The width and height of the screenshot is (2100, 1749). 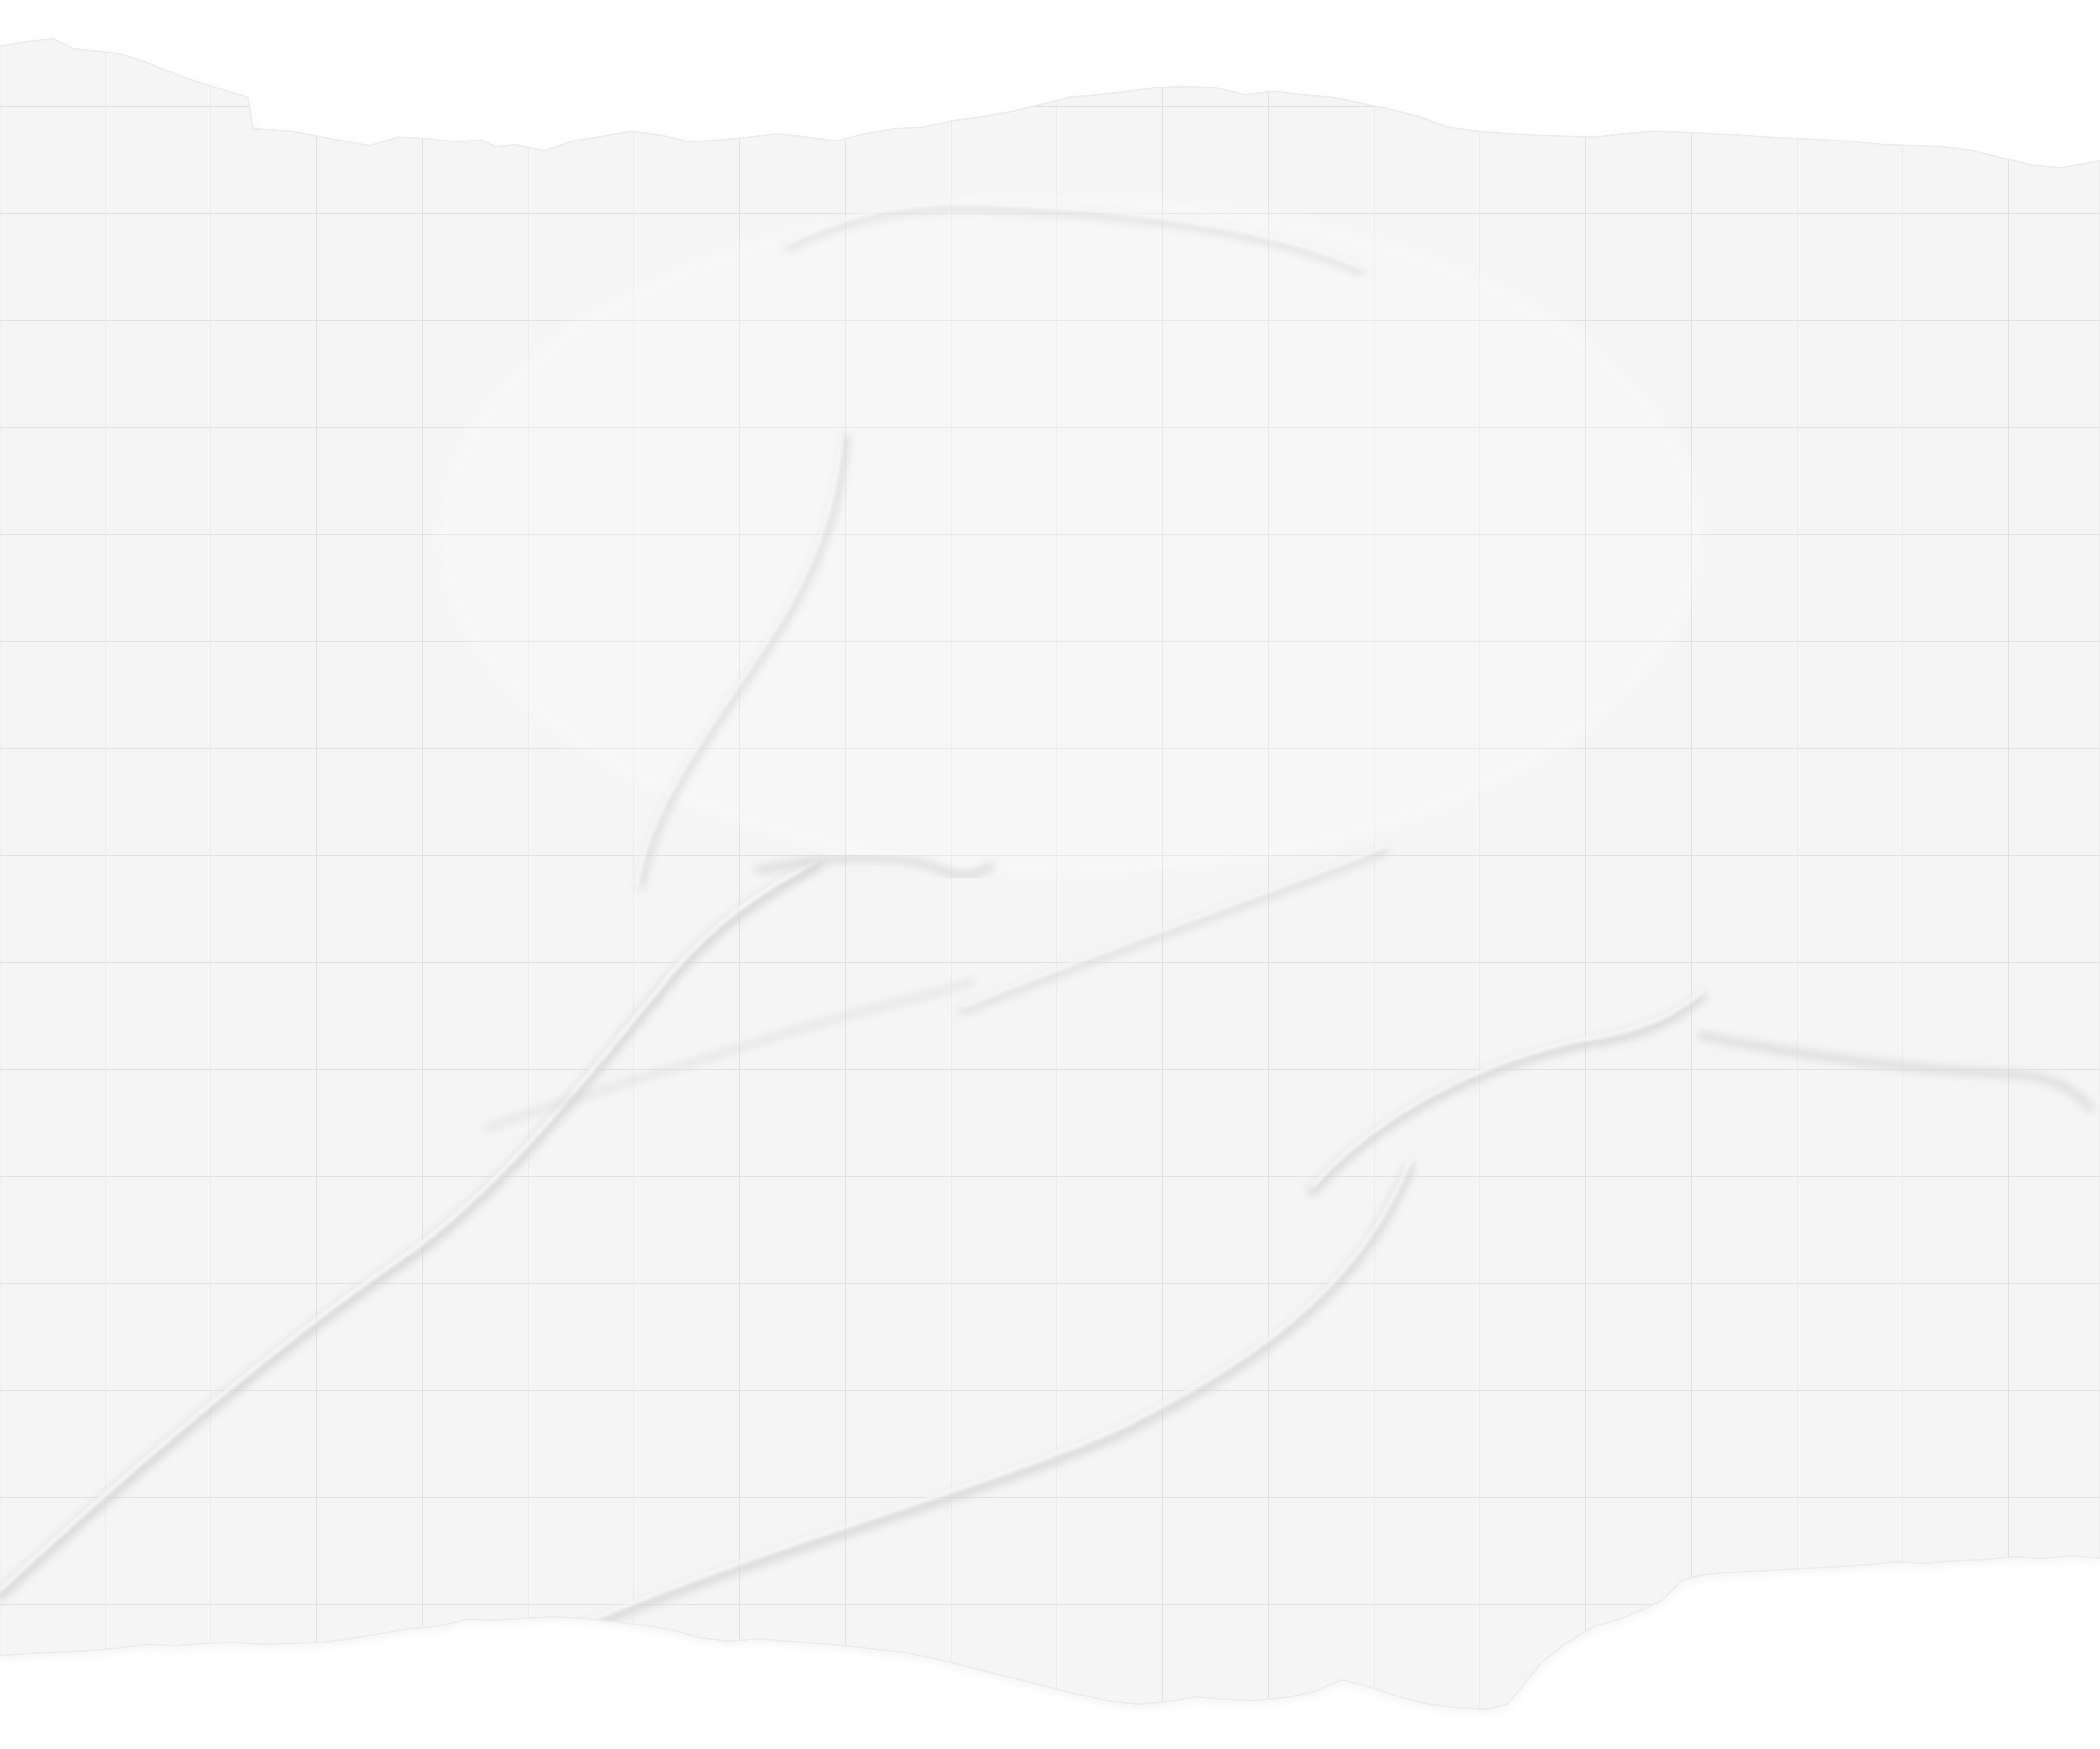 I want to click on crease-top, so click(x=1074, y=240).